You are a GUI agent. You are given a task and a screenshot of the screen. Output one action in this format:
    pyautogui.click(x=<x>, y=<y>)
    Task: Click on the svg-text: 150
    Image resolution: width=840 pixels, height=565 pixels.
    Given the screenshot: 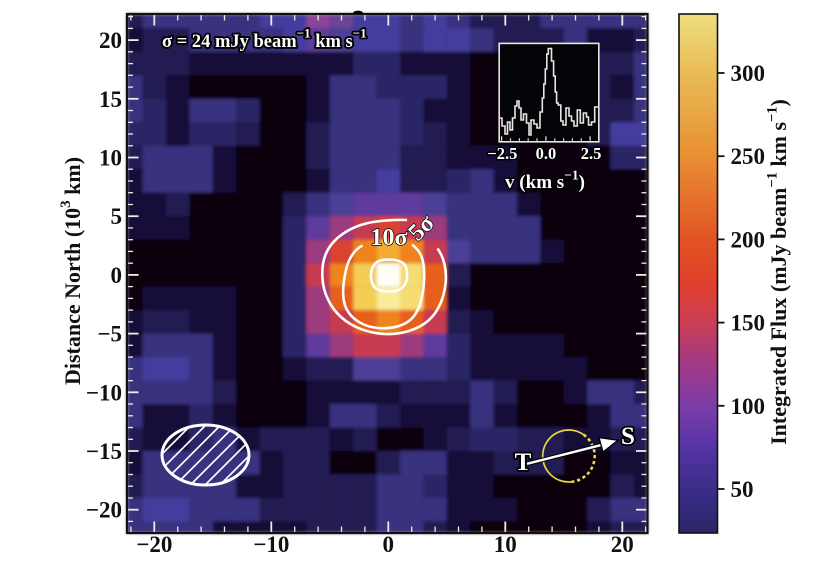 What is the action you would take?
    pyautogui.click(x=748, y=323)
    